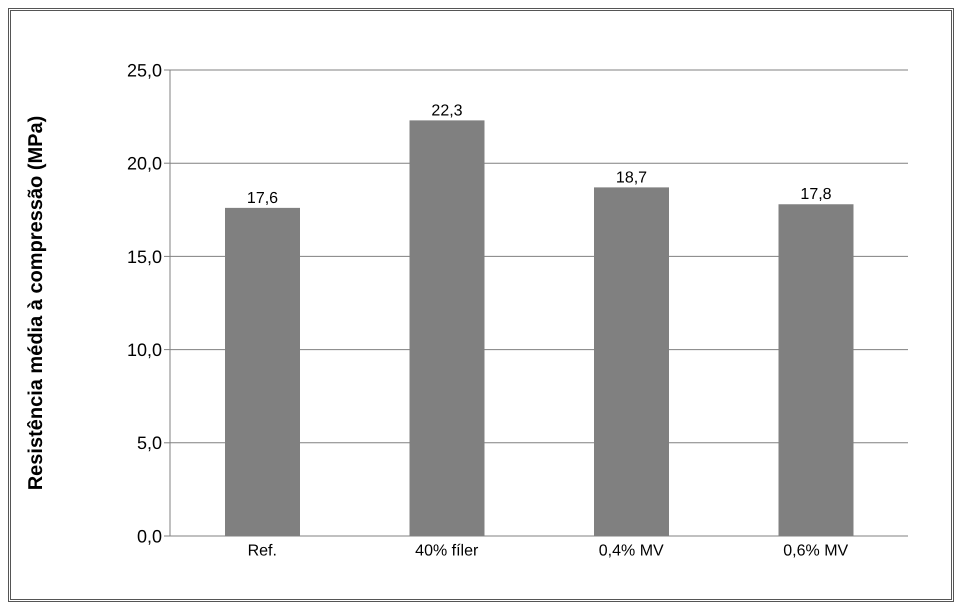  Describe the element at coordinates (149, 536) in the screenshot. I see `y-tick-label: 0,0` at that location.